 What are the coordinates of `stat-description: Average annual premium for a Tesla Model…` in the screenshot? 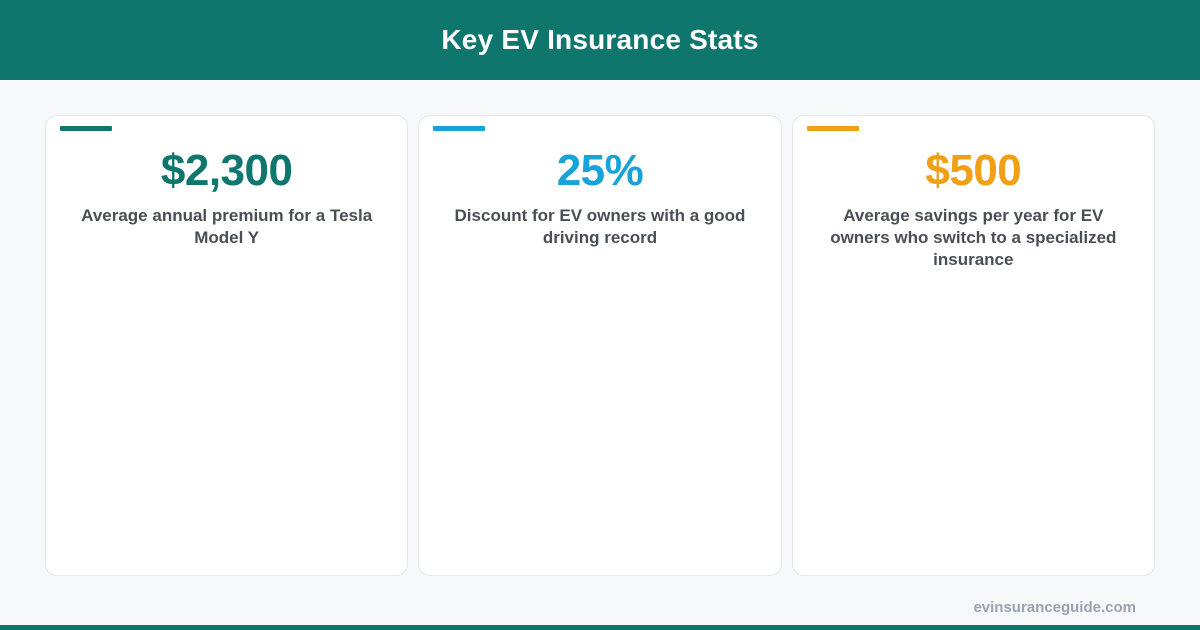 It's located at (227, 226).